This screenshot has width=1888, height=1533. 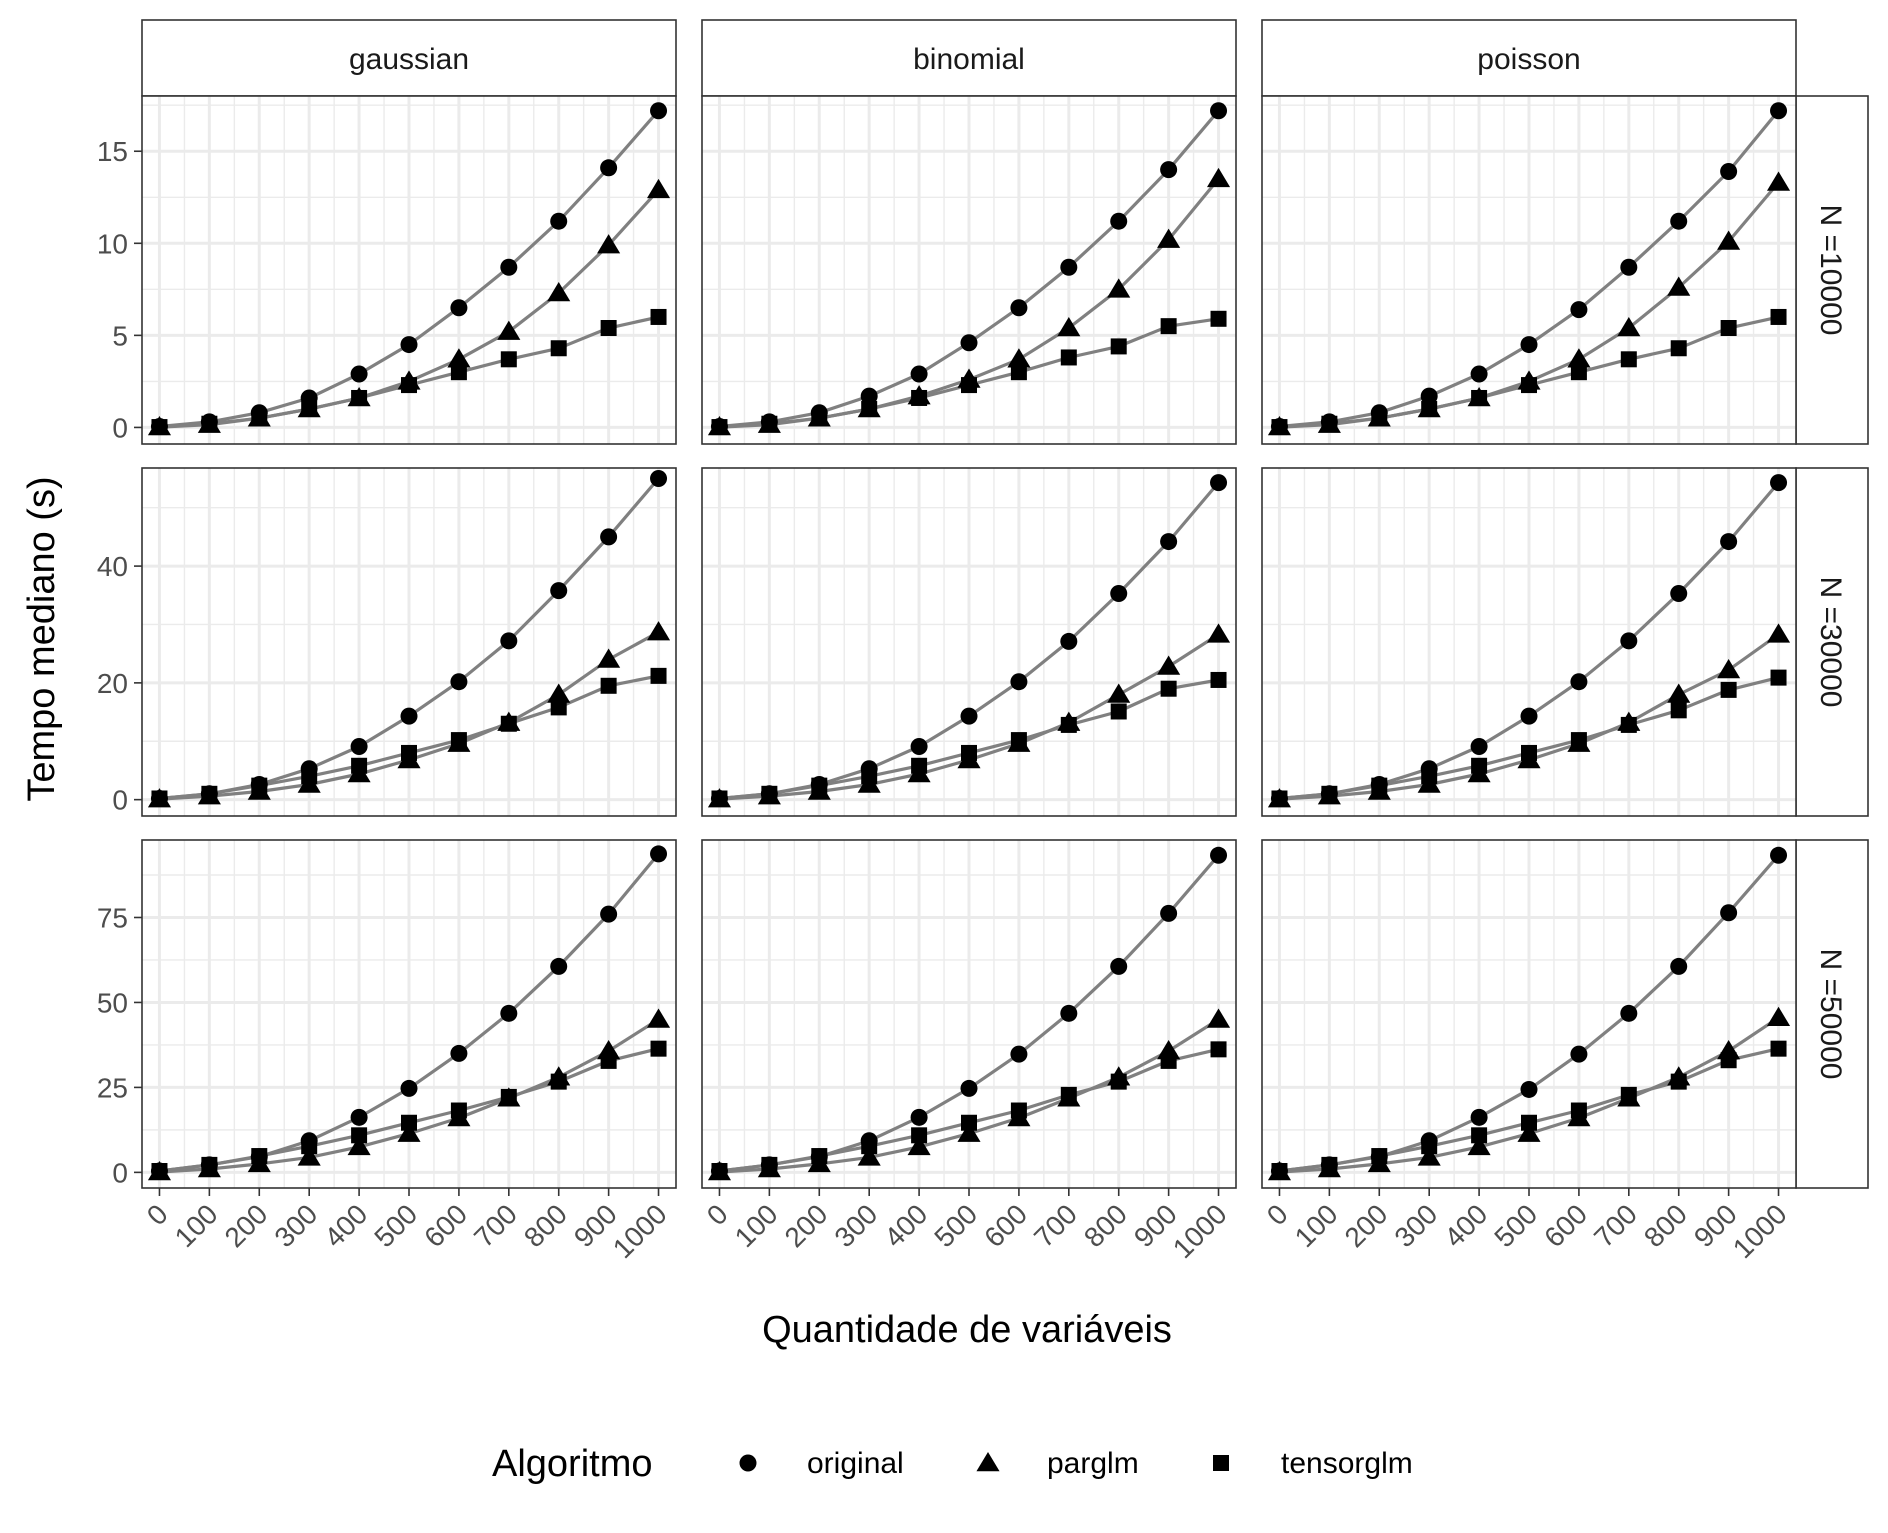 What do you see at coordinates (748, 1463) in the screenshot?
I see `legend-key-original` at bounding box center [748, 1463].